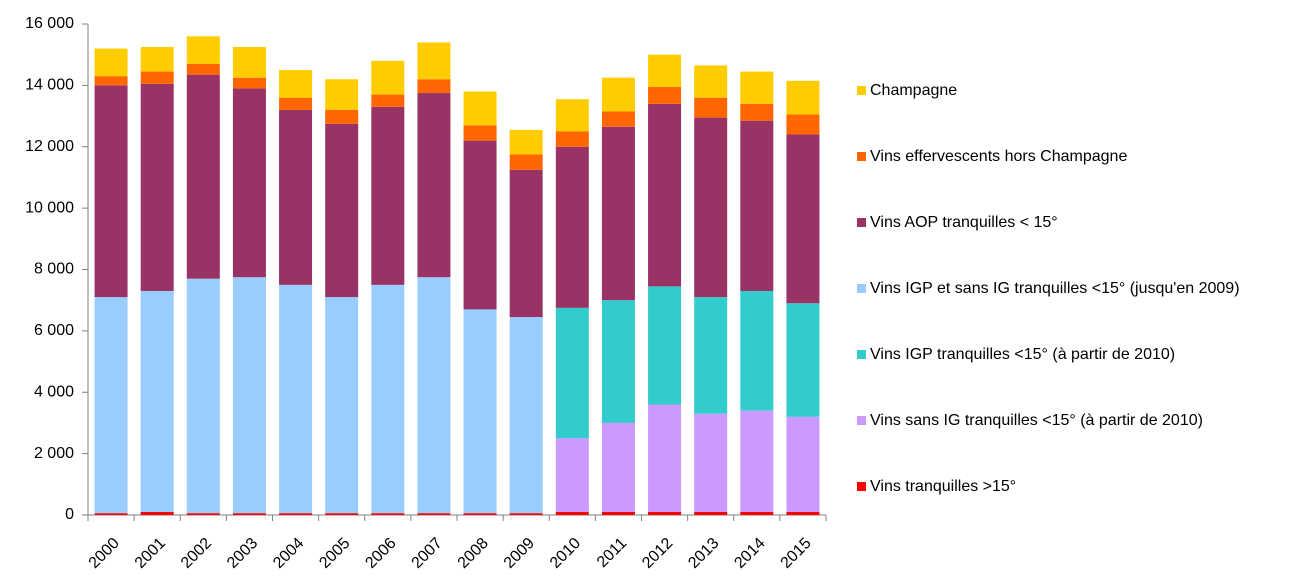 The height and width of the screenshot is (583, 1313). Describe the element at coordinates (964, 222) in the screenshot. I see `legend-label: Vins AOP tranquilles < 15°` at that location.